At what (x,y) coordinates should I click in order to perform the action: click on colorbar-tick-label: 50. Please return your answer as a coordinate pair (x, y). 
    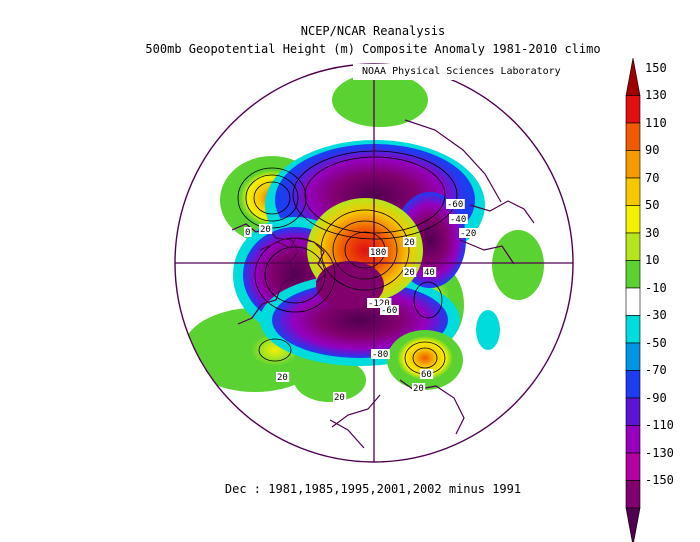
    Looking at the image, I should click on (652, 205).